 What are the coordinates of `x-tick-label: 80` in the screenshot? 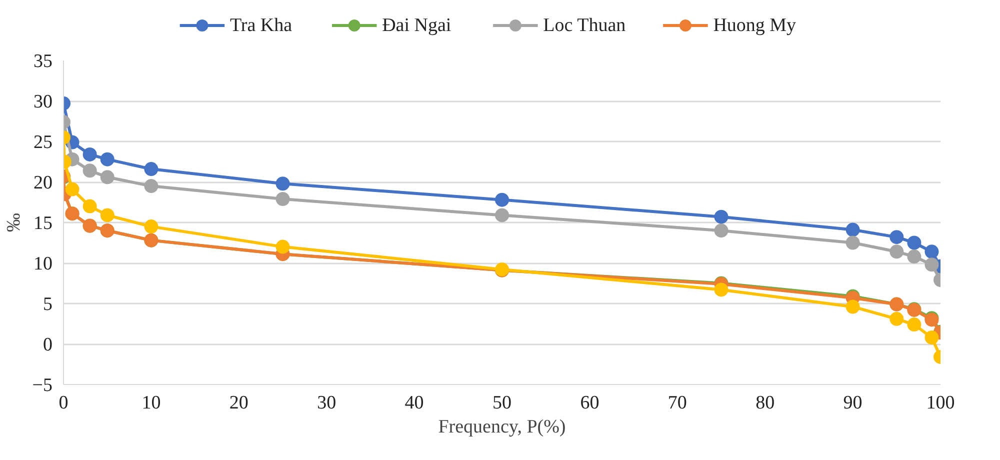 It's located at (765, 403).